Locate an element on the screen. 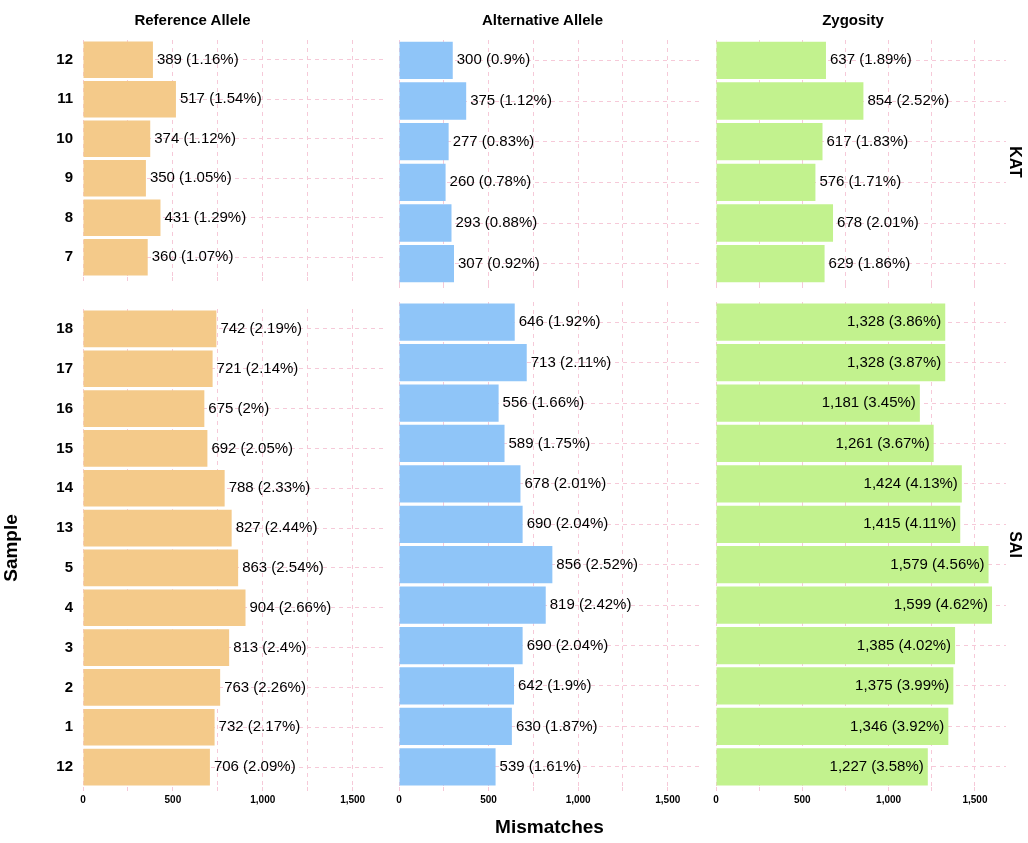  data-label: 617 (1.83%) is located at coordinates (867, 140).